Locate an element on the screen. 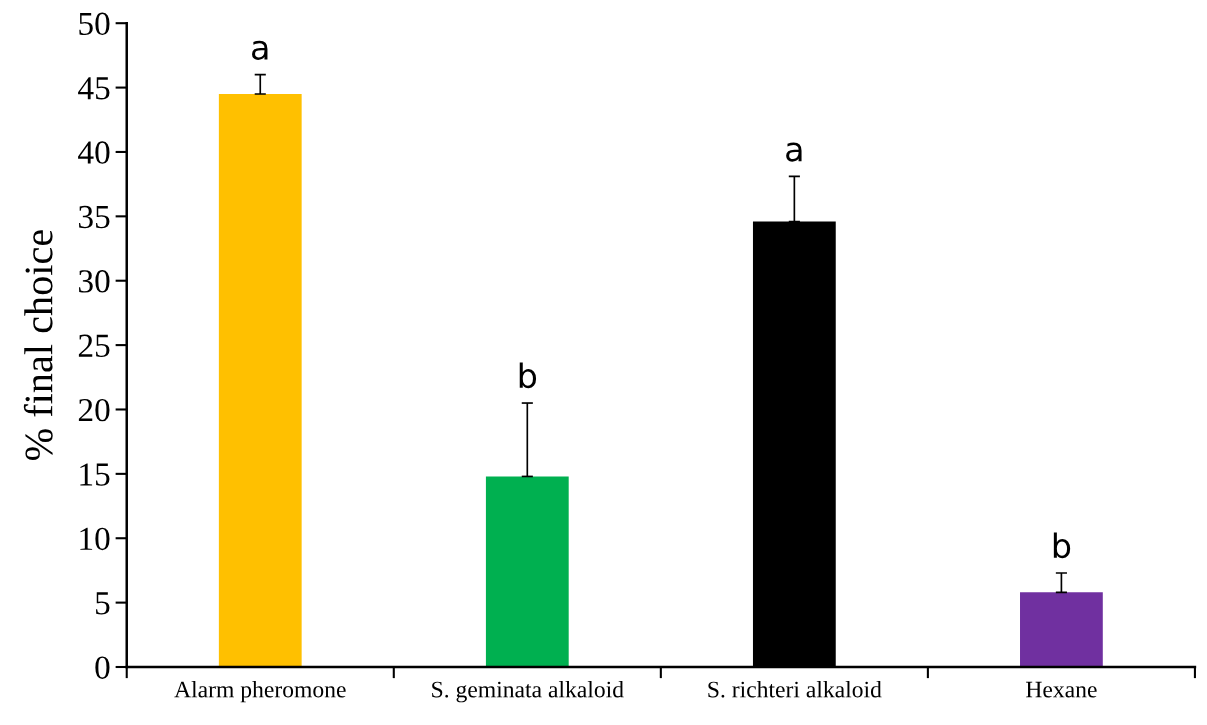  y-tick-label: 40 is located at coordinates (94, 152).